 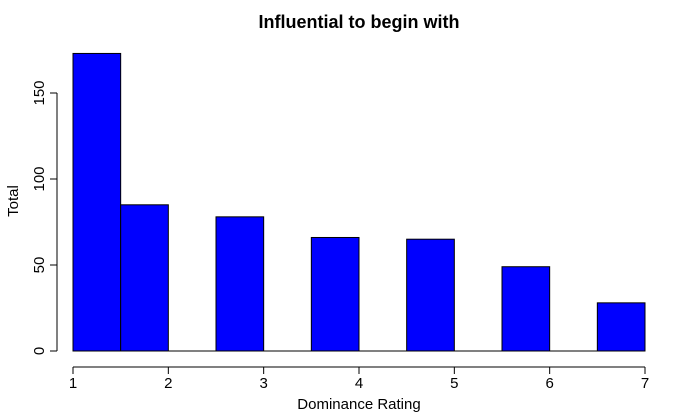 I want to click on x-tick-label-1: 1, so click(x=73, y=383).